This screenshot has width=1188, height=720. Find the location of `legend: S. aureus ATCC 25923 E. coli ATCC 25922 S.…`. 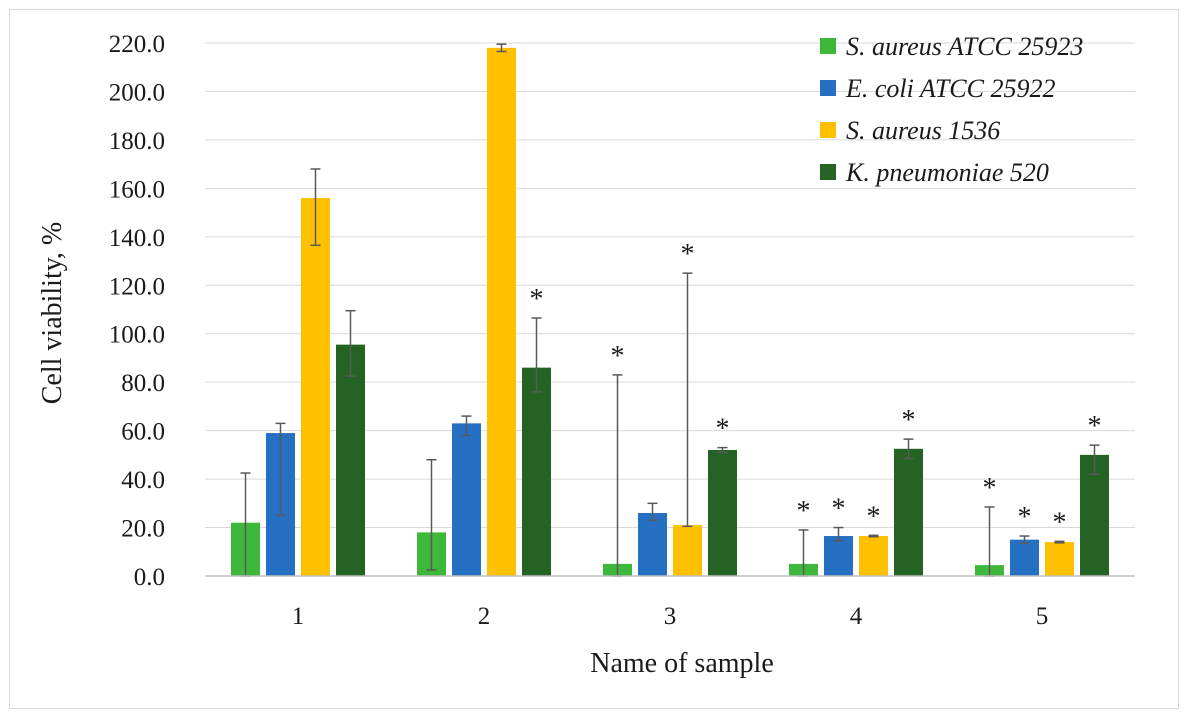

legend: S. aureus ATCC 25923 E. coli ATCC 25922 S.… is located at coordinates (951, 109).